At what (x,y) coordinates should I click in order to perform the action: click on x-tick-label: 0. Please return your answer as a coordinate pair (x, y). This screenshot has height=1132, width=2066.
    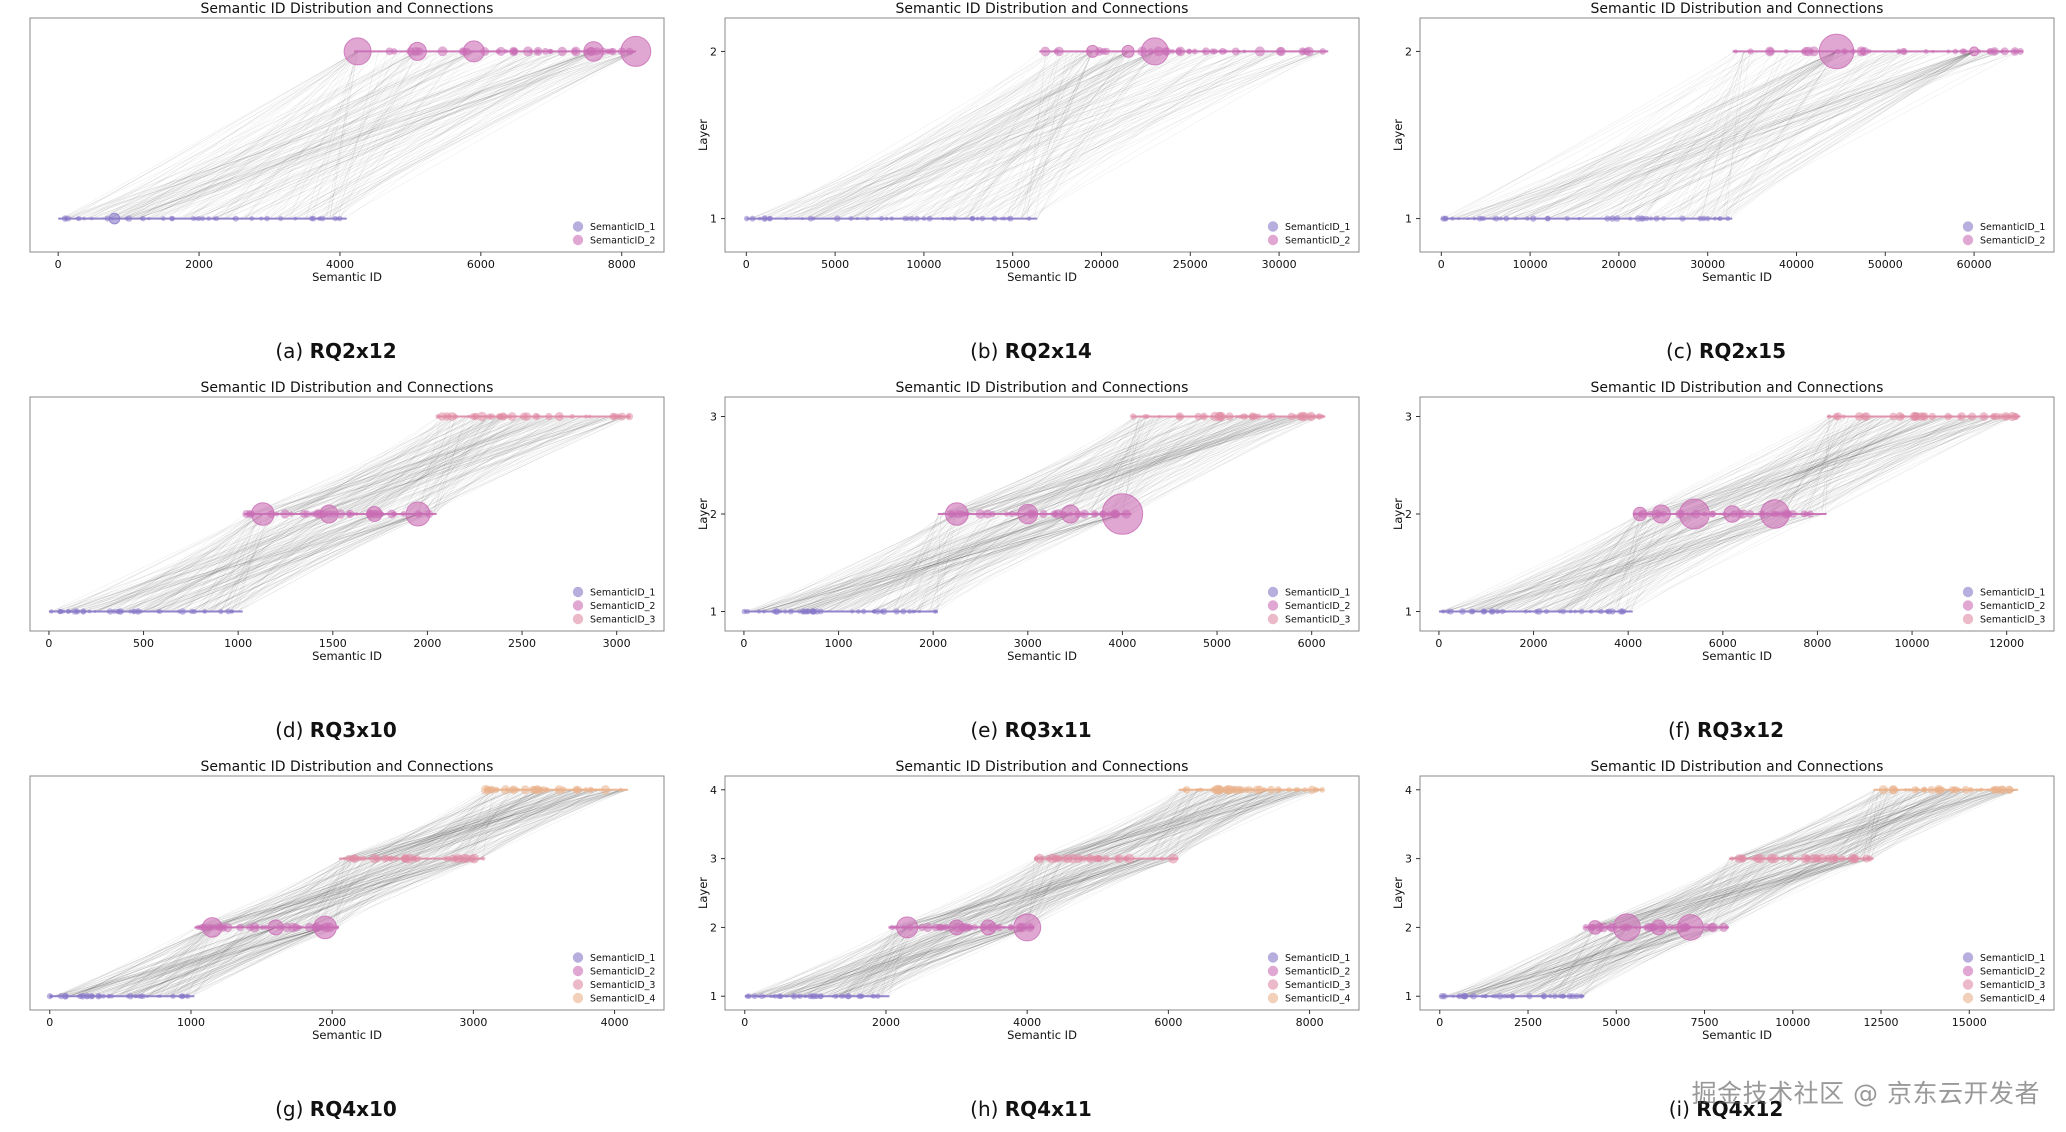
    Looking at the image, I should click on (1441, 264).